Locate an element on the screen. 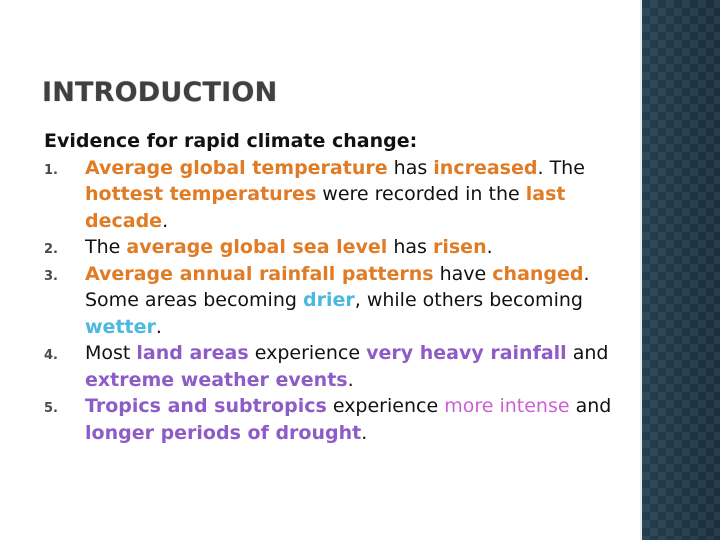  plain-text: , while others becoming is located at coordinates (468, 300).